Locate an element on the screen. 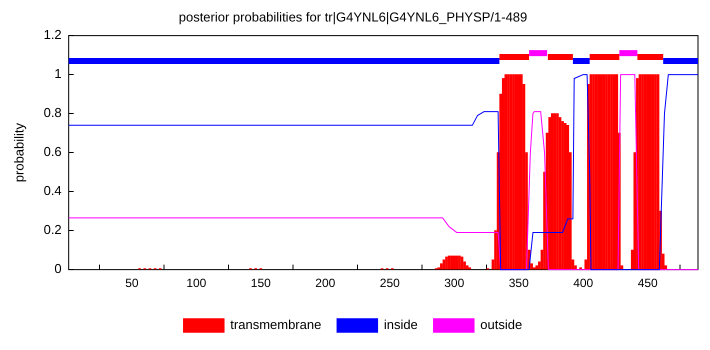 This screenshot has width=710, height=350. y-tick-label: 1.2 is located at coordinates (53, 34).